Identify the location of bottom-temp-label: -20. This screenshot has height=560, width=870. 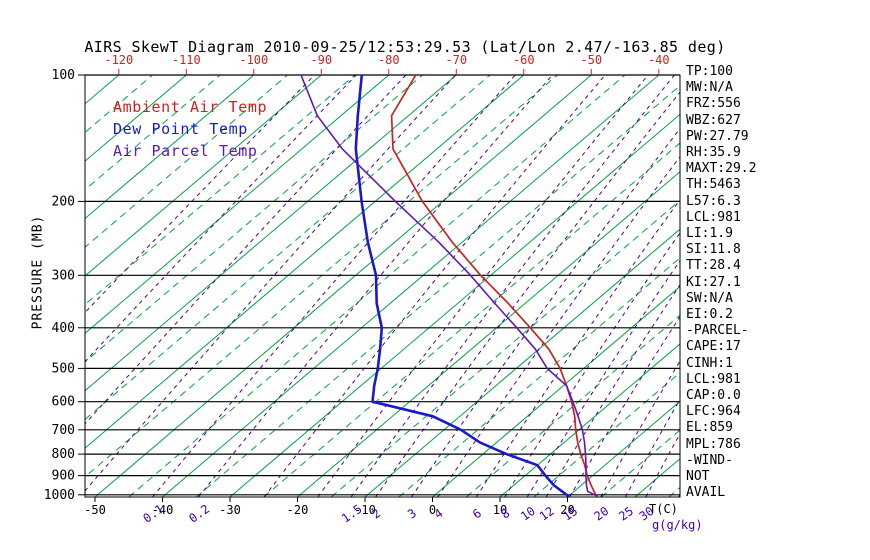
(298, 510).